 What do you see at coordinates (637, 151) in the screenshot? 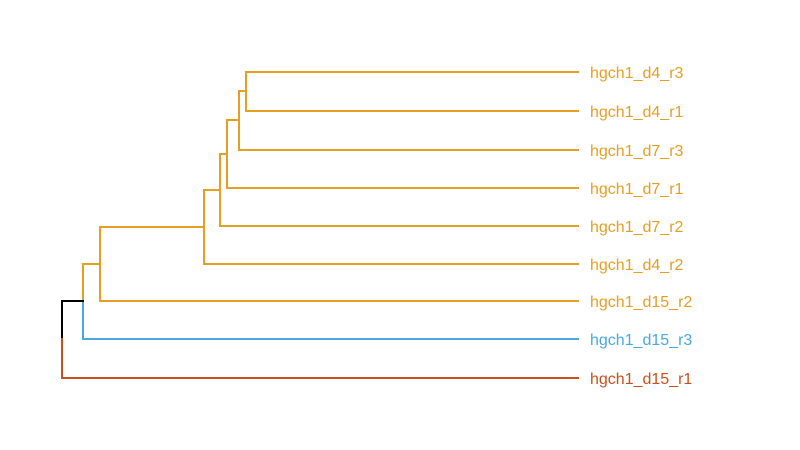
I see `leaf-label-2: hgch1_d7_r3` at bounding box center [637, 151].